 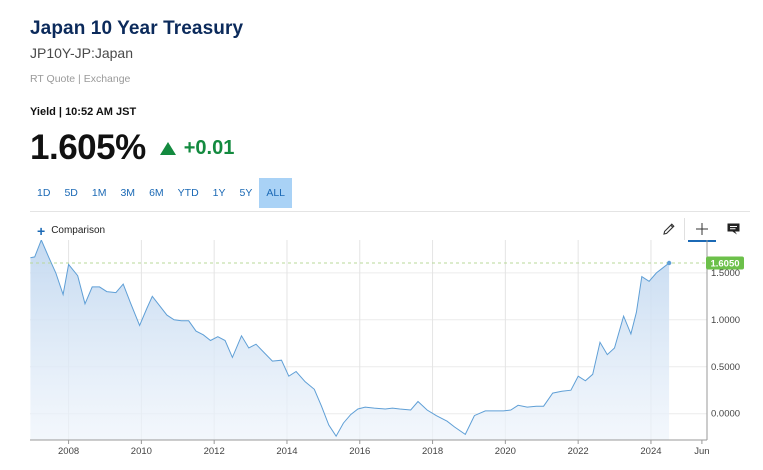 I want to click on current-value-badge, so click(x=725, y=263).